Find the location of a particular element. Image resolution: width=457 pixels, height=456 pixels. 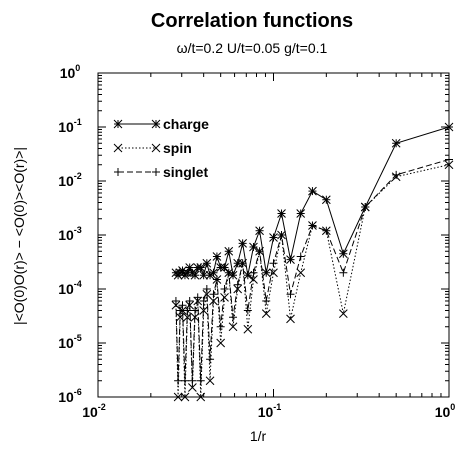

y-tick-label: 10⁻⁵ is located at coordinates (70, 342).